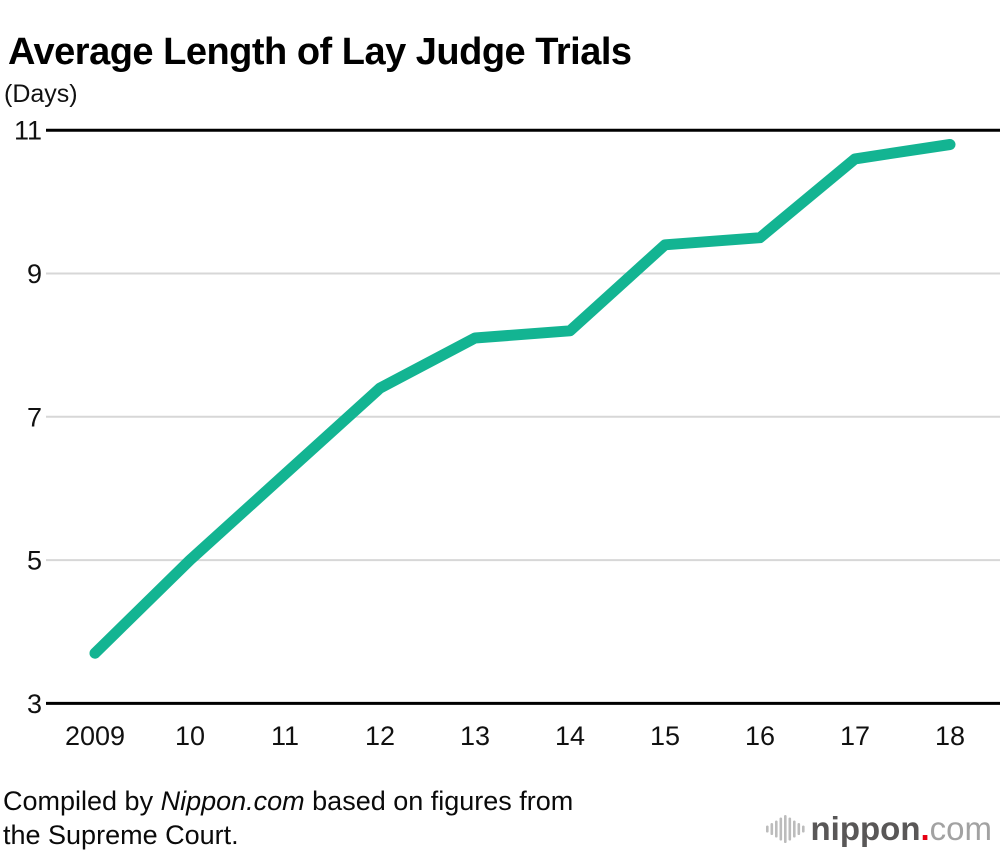  Describe the element at coordinates (121, 835) in the screenshot. I see `caption-text-line2: the Supreme Court.` at that location.